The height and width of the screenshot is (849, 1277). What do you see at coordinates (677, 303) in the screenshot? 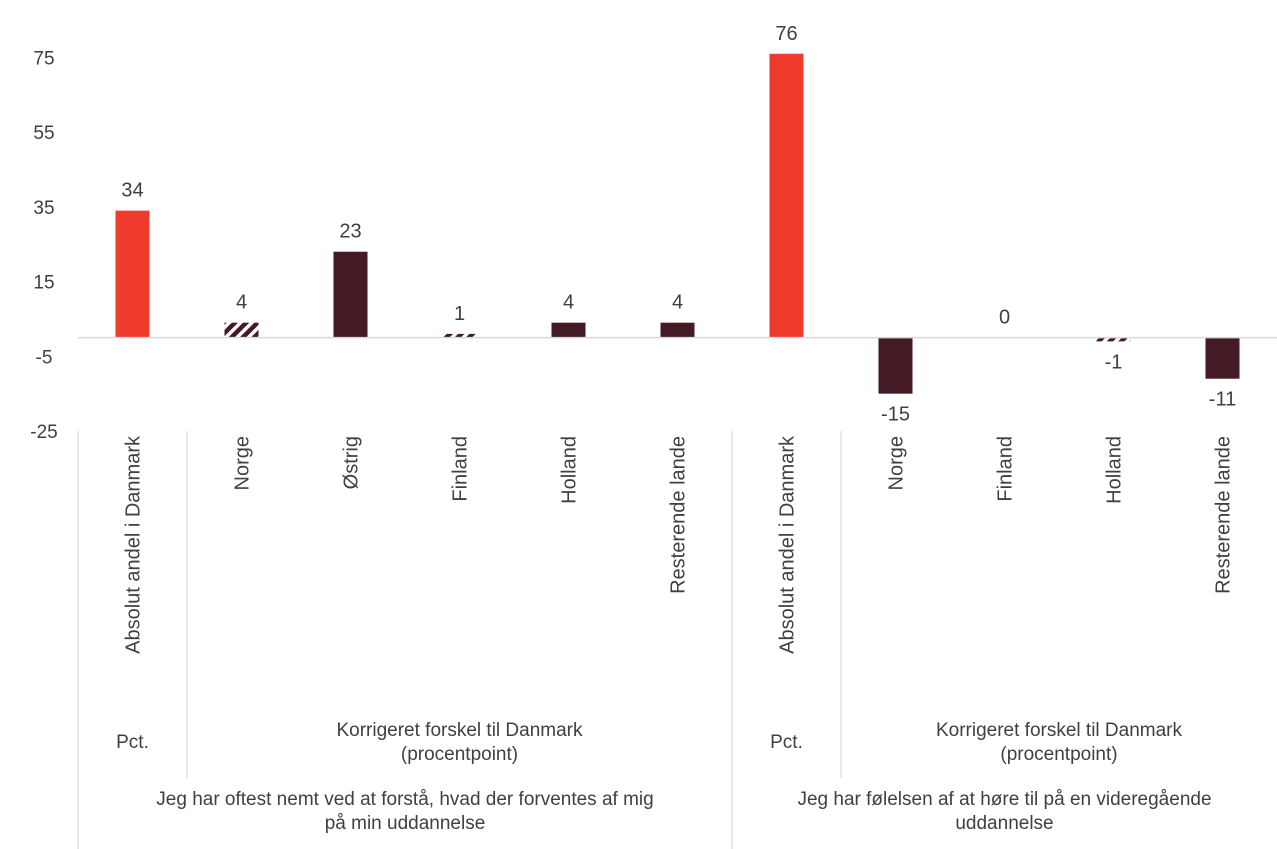
I see `data-label-6: 4` at bounding box center [677, 303].